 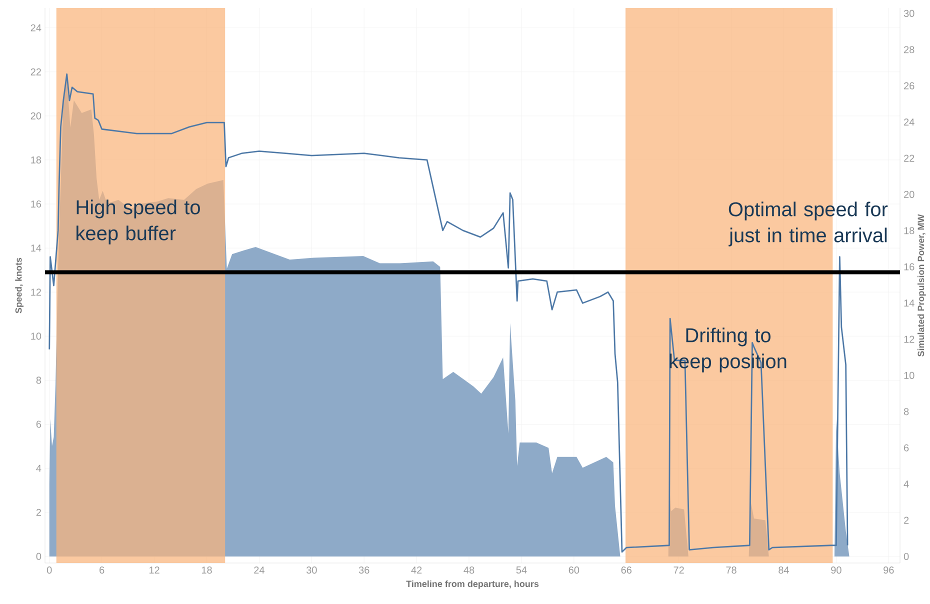 What do you see at coordinates (259, 570) in the screenshot?
I see `x-tick-label: 24` at bounding box center [259, 570].